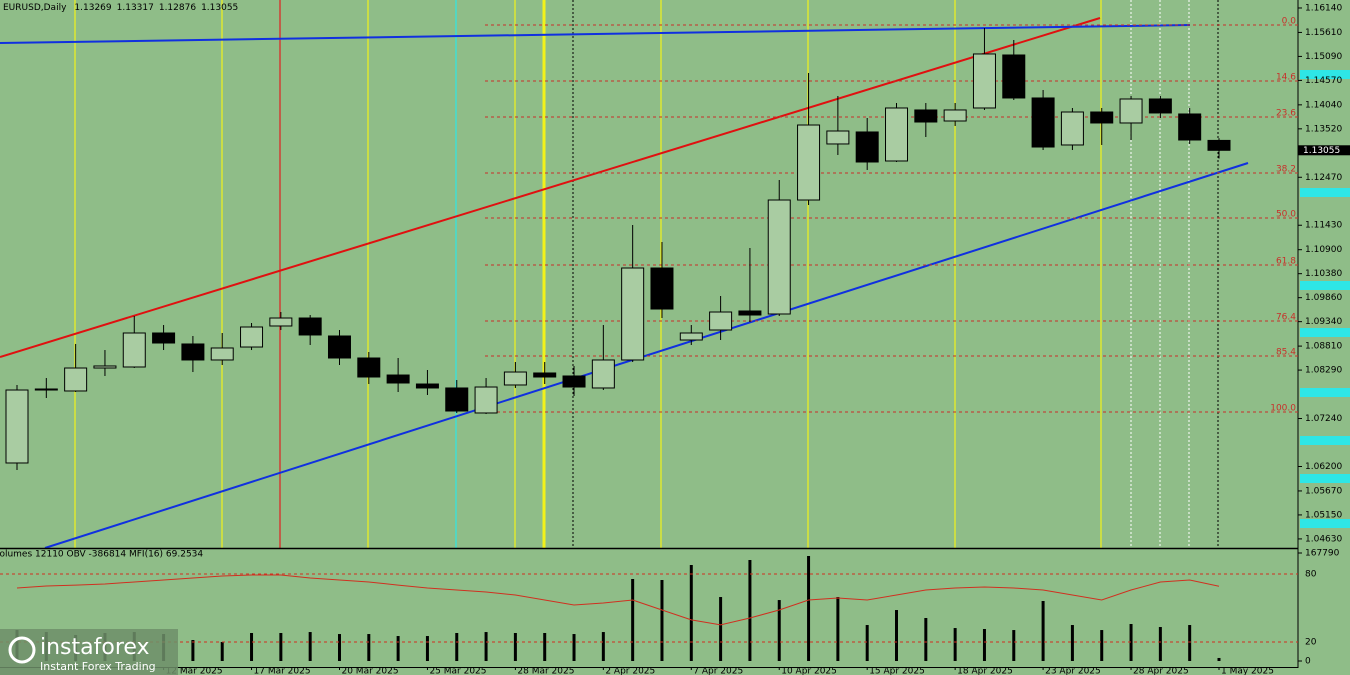  What do you see at coordinates (194, 671) in the screenshot?
I see `x-tick-label: 12 Mar 2025` at bounding box center [194, 671].